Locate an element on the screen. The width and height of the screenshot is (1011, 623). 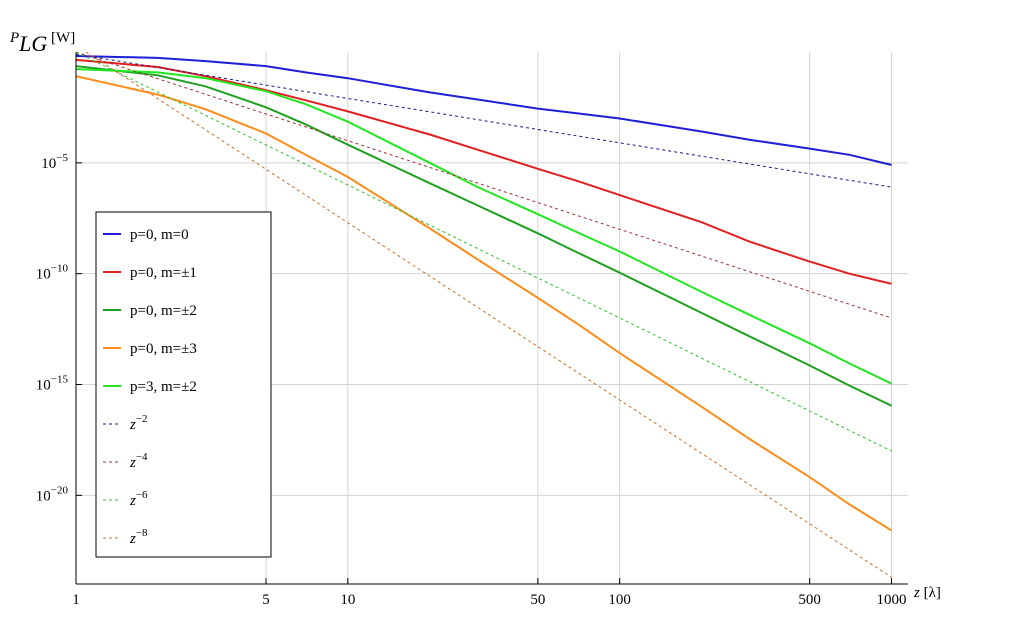
x-tick-label: 500 is located at coordinates (809, 600).